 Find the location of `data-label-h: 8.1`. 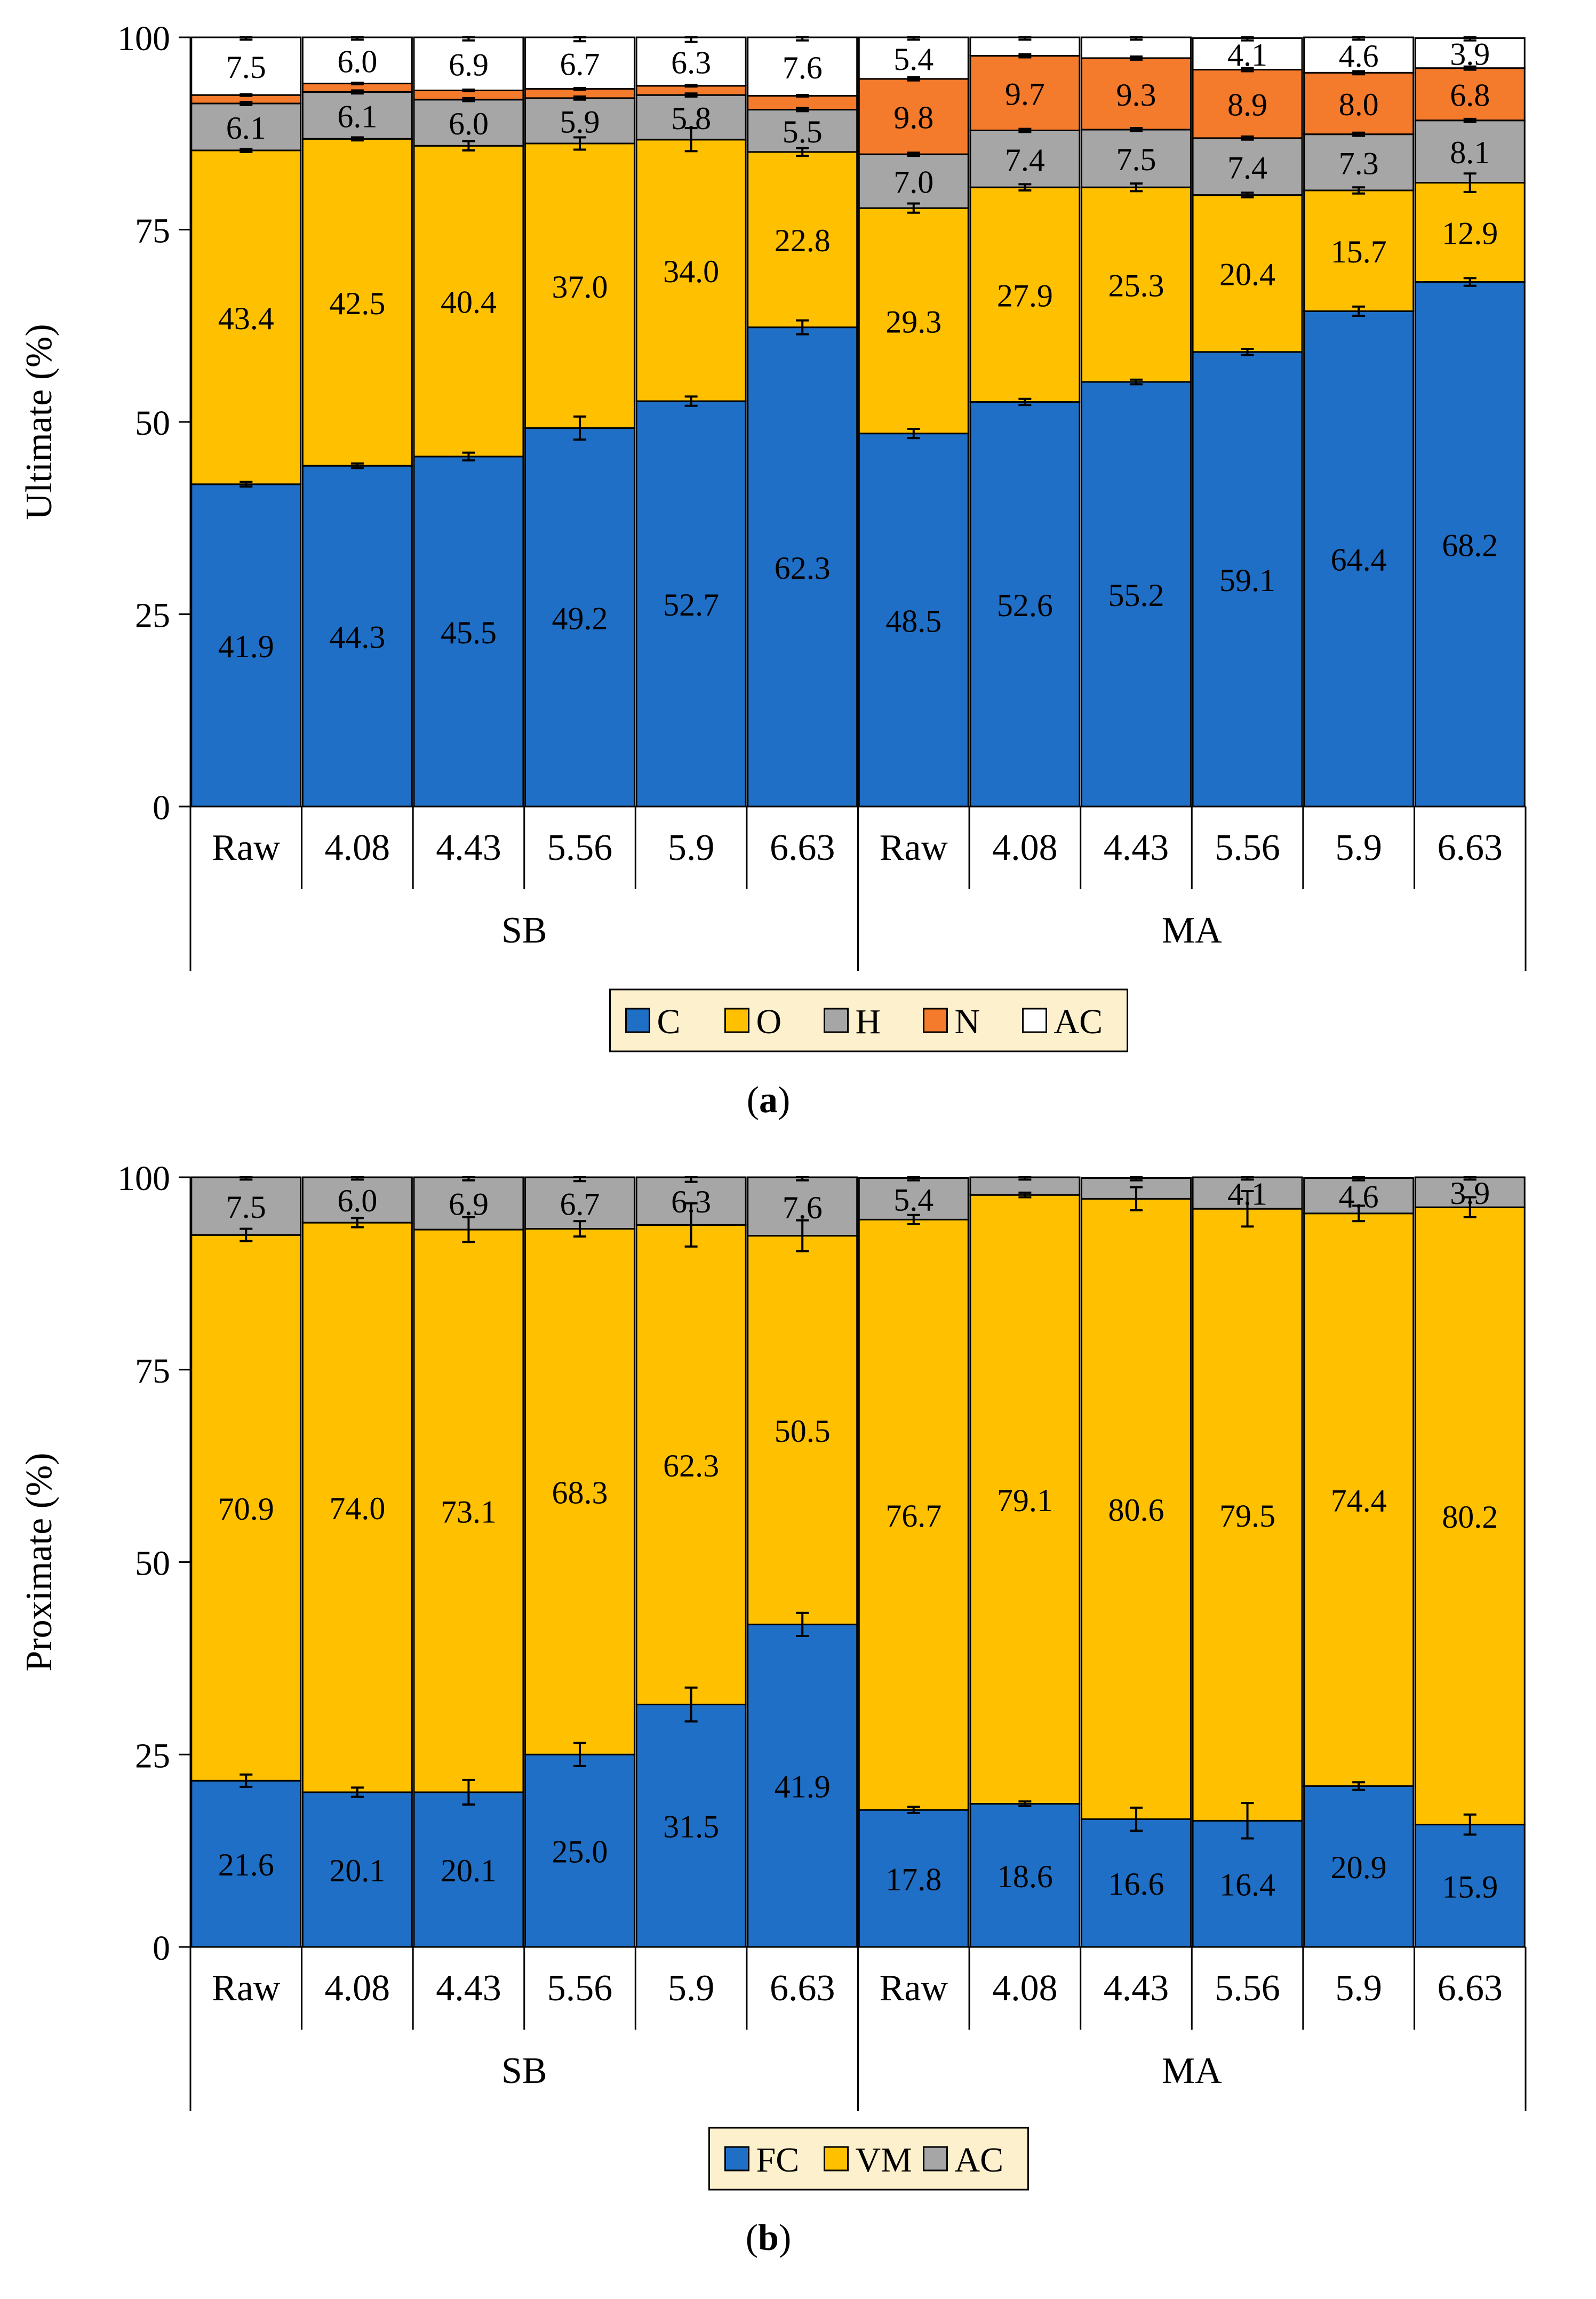

data-label-h: 8.1 is located at coordinates (1470, 152).